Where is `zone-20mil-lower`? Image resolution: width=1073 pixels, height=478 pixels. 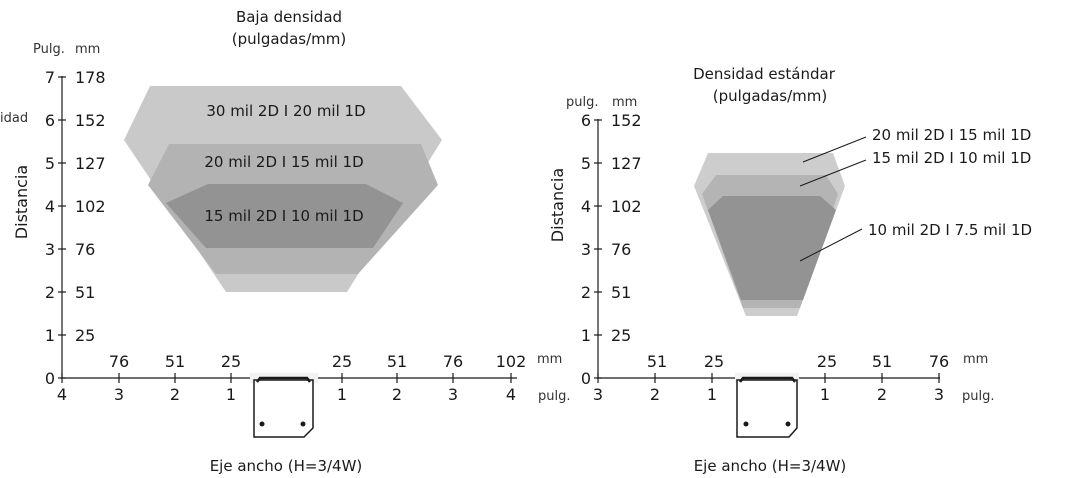
zone-20mil-lower is located at coordinates (289, 261).